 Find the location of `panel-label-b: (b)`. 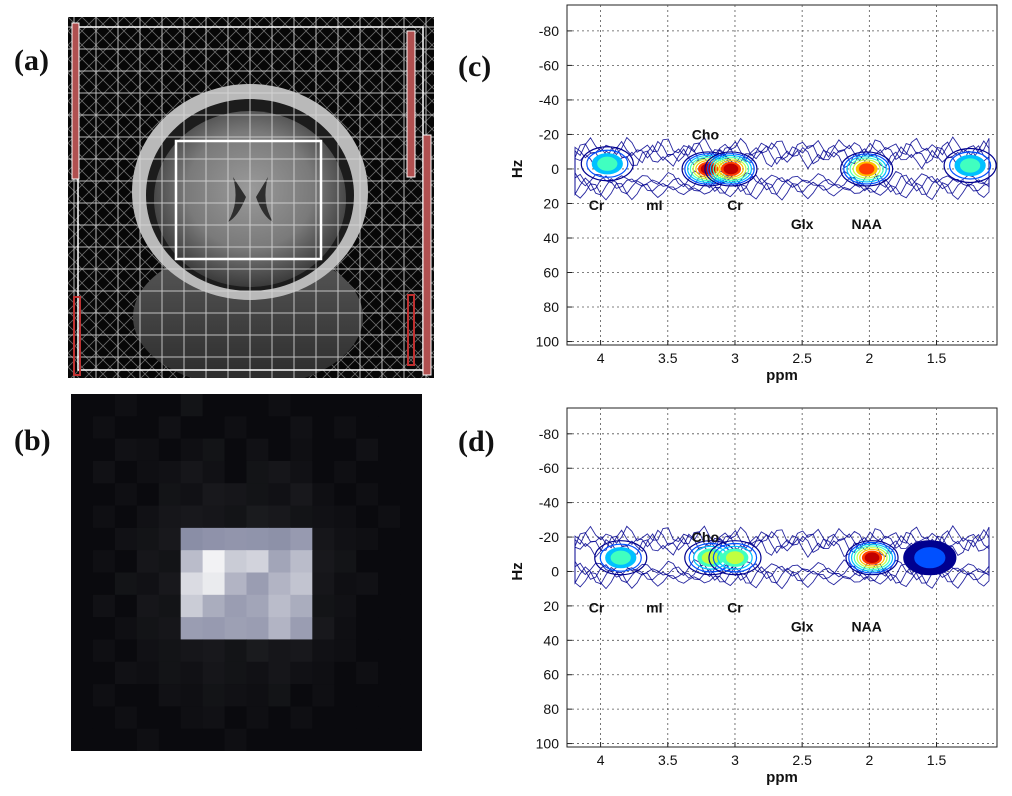

panel-label-b: (b) is located at coordinates (32, 440).